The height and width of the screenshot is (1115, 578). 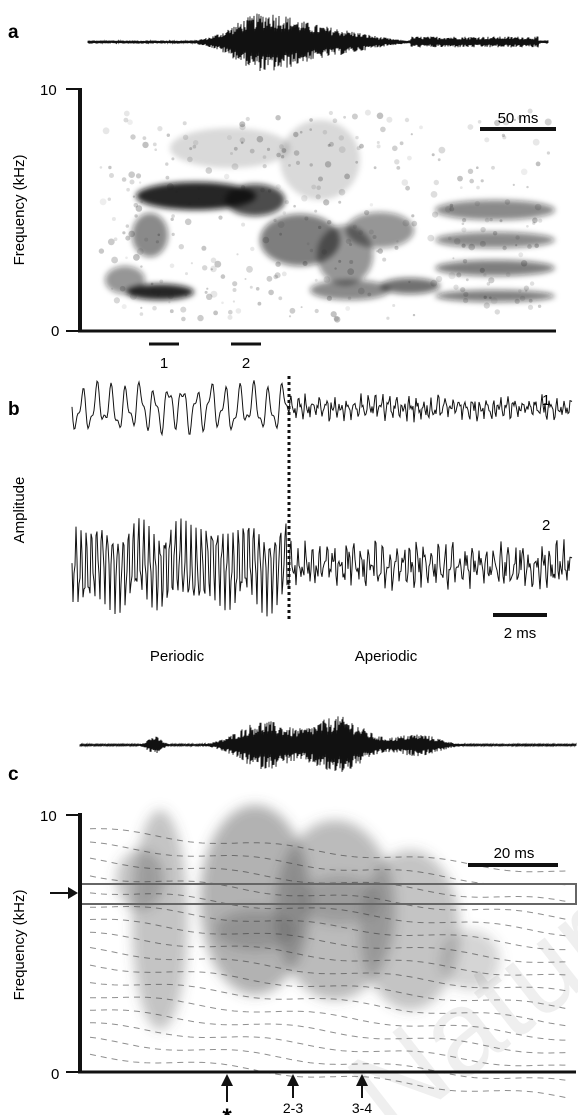 I want to click on panel-a-letter: a, so click(x=13, y=32).